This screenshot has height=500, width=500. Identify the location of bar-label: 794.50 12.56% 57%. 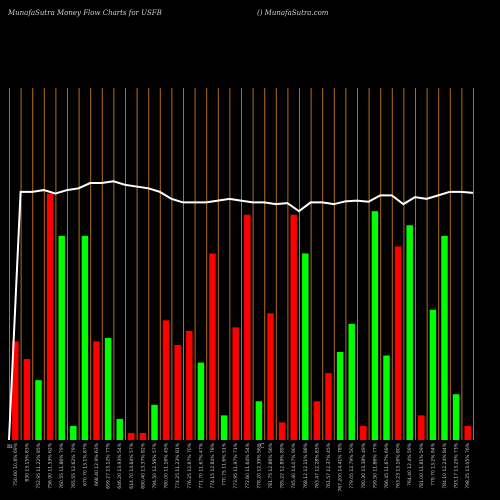
(155, 465).